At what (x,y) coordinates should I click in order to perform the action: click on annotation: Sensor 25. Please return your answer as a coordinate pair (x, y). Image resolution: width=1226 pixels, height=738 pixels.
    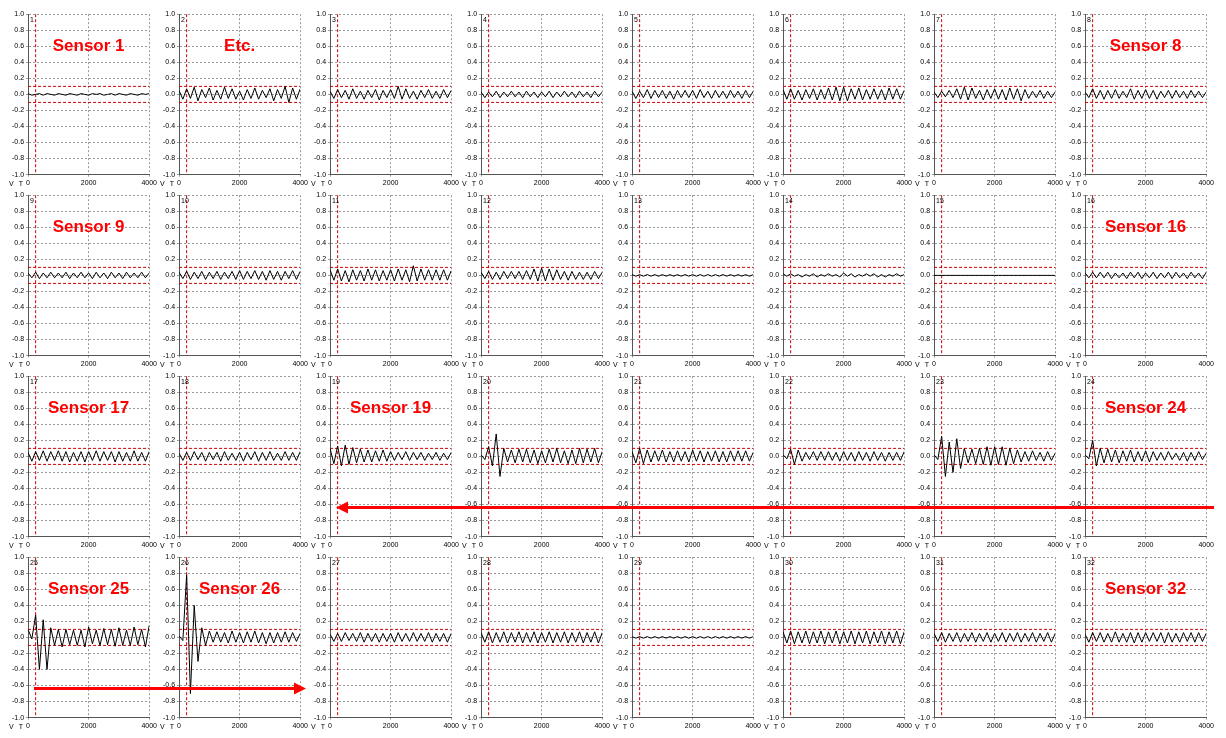
    Looking at the image, I should click on (89, 588).